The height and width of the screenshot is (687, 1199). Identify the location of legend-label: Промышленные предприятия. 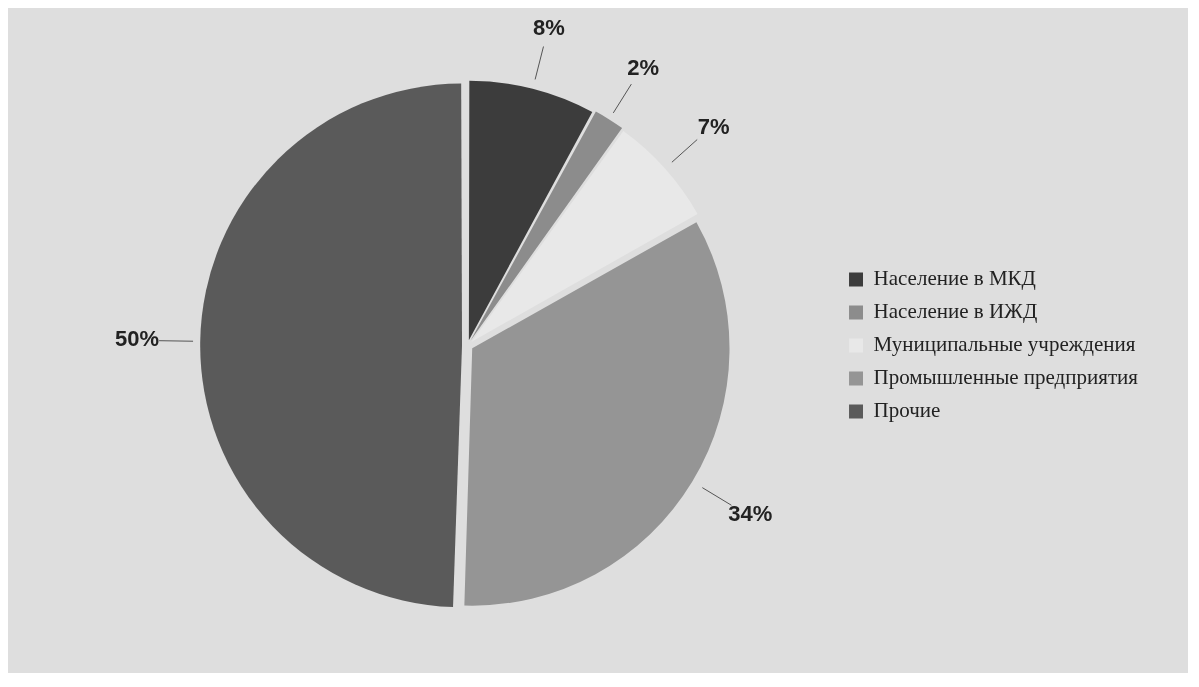
(1006, 377).